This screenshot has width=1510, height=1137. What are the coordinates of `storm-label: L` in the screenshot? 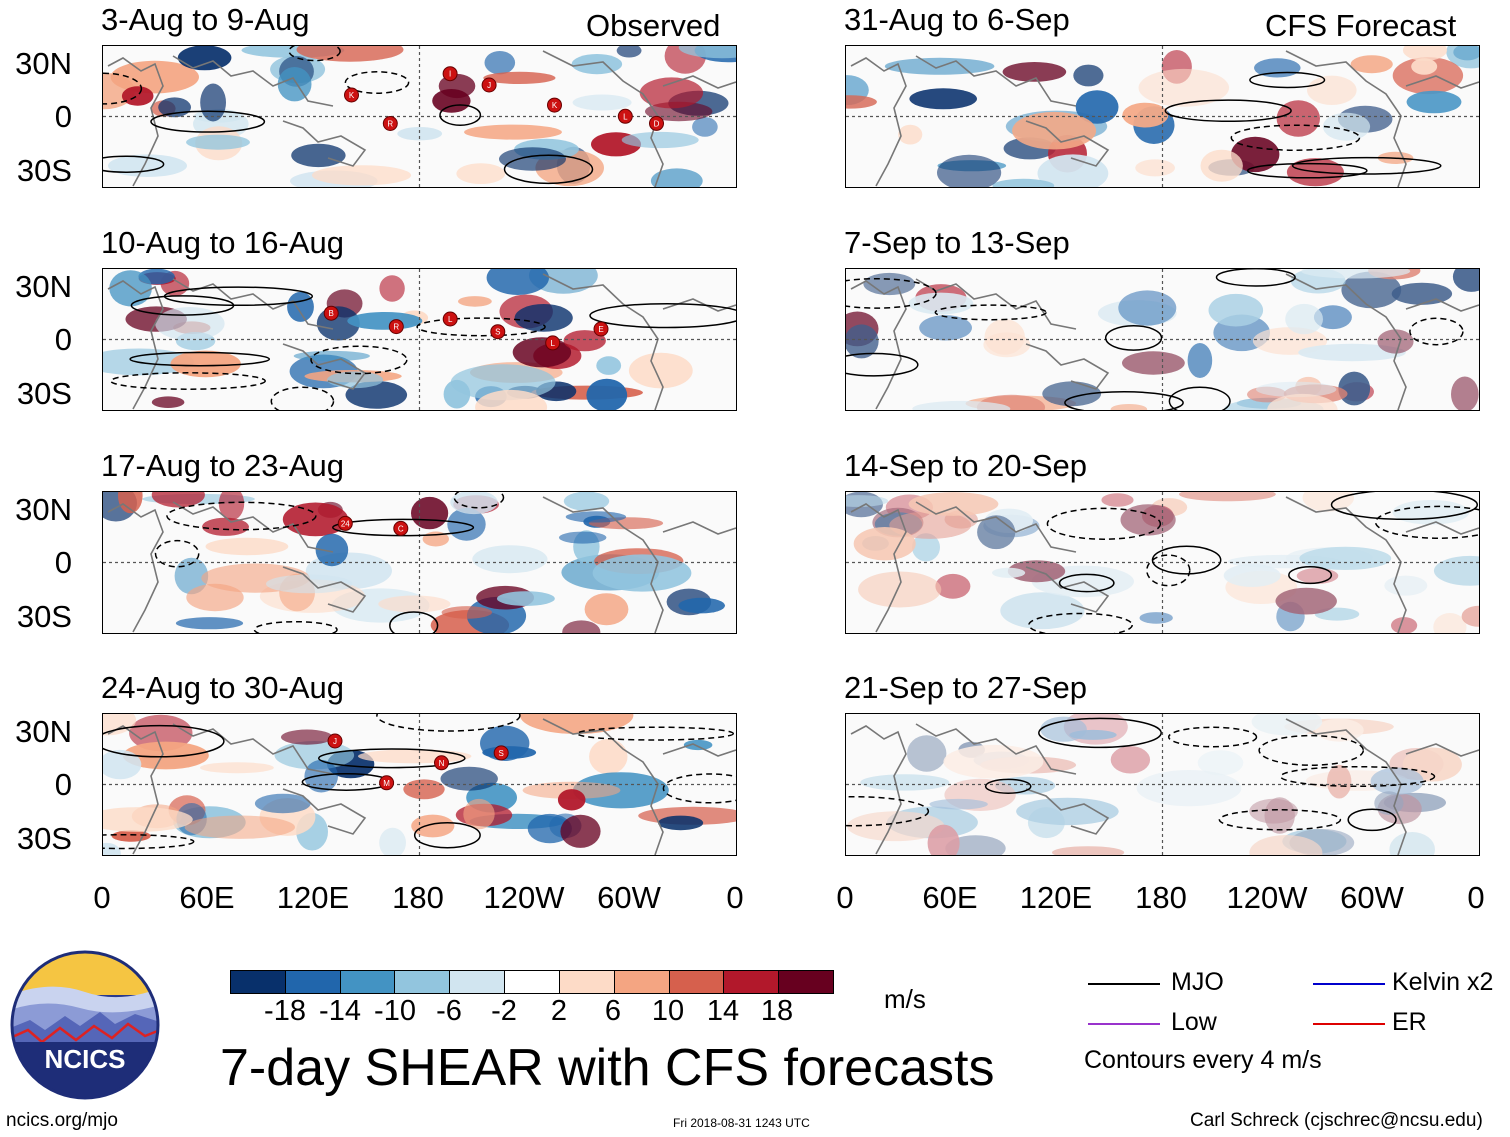 It's located at (552, 343).